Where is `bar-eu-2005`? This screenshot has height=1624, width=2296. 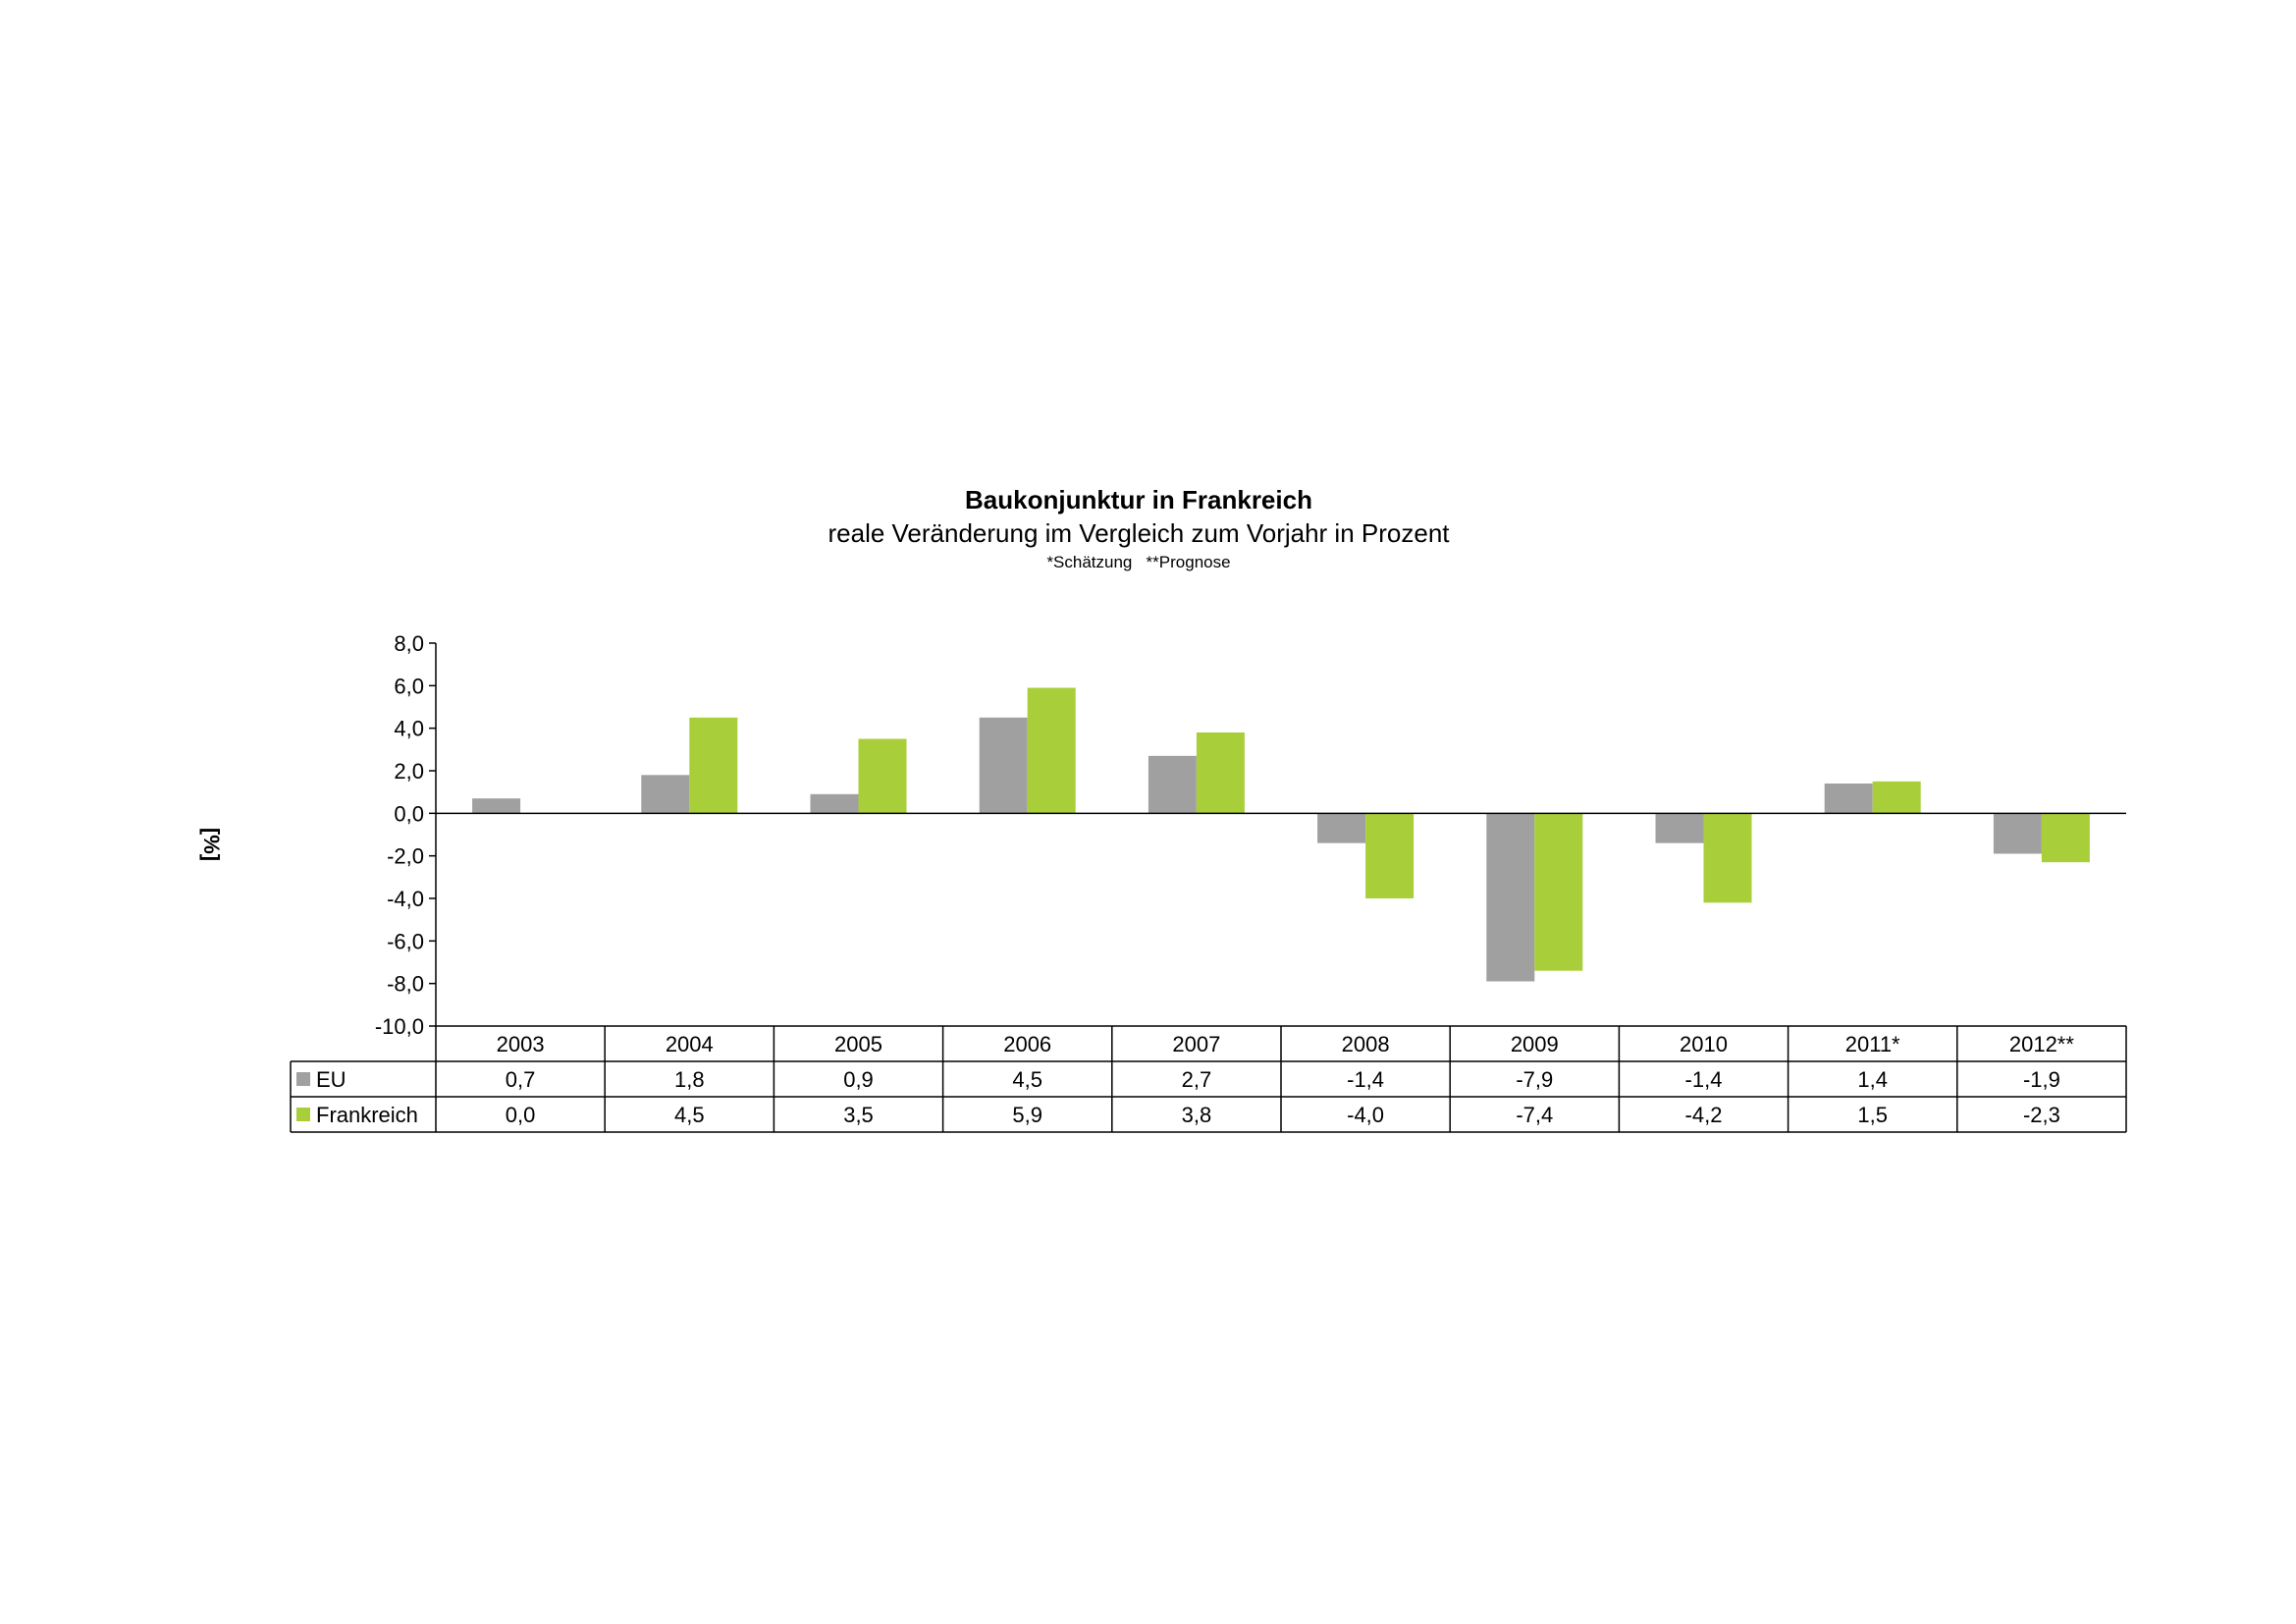 bar-eu-2005 is located at coordinates (835, 803).